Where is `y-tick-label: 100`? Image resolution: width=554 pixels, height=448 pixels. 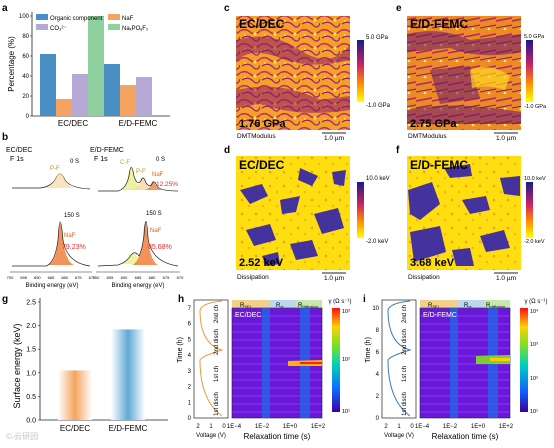
y-tick-label: 100 is located at coordinates (24, 17).